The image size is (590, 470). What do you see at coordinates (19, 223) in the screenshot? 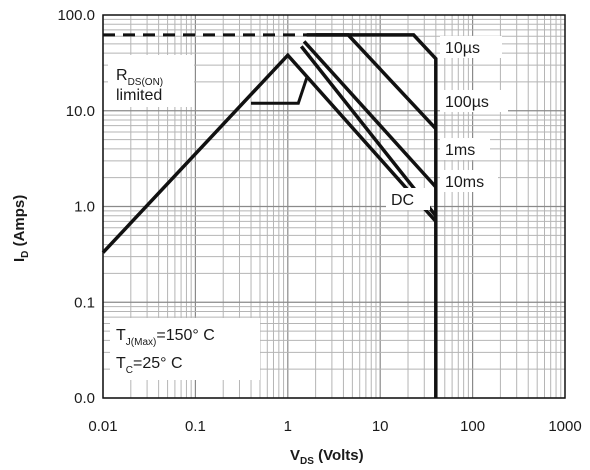
I see `y-axis-rest: (Amps)` at bounding box center [19, 223].